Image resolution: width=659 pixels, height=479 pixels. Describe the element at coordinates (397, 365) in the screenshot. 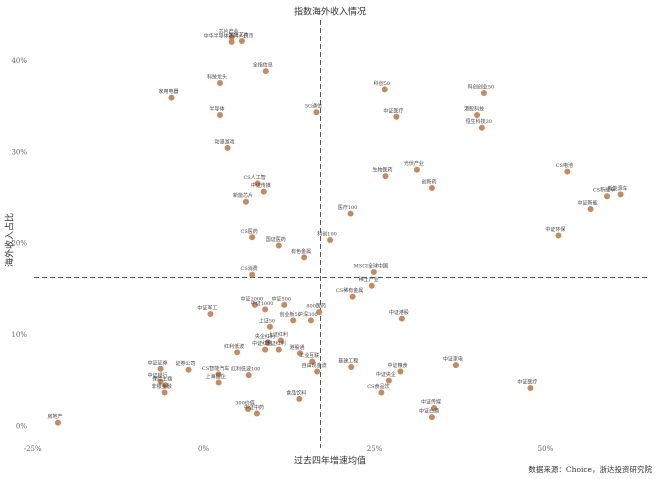

I see `point-label: 中证粮食` at that location.